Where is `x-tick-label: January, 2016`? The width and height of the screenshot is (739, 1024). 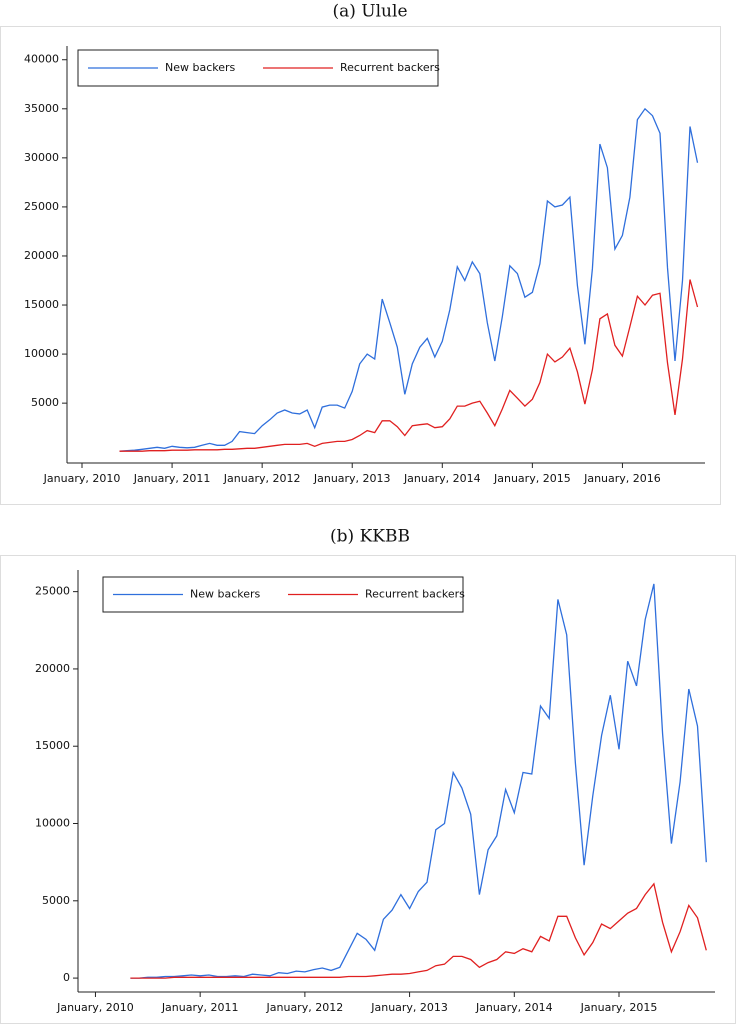
x-tick-label: January, 2016 is located at coordinates (622, 478).